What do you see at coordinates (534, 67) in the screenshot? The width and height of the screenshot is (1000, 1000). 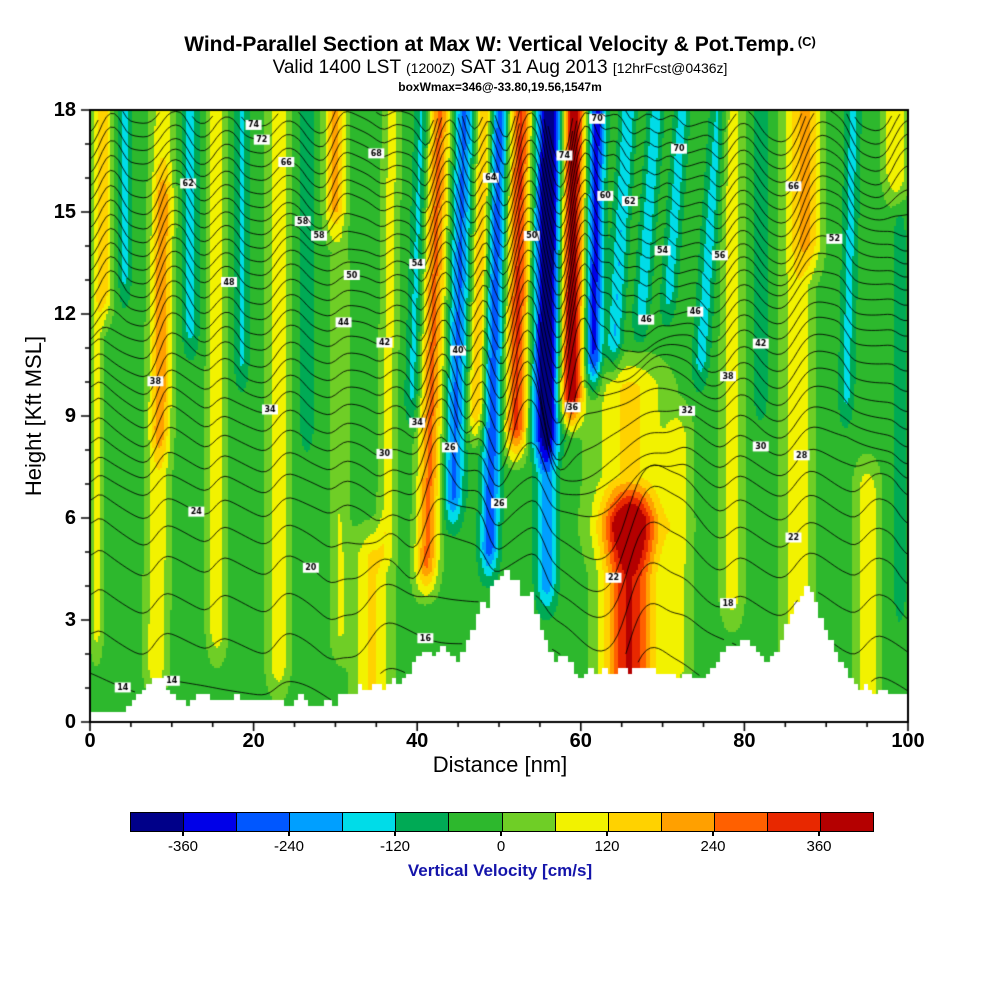 I see `valid-date-text: SAT 31 Aug 2013` at bounding box center [534, 67].